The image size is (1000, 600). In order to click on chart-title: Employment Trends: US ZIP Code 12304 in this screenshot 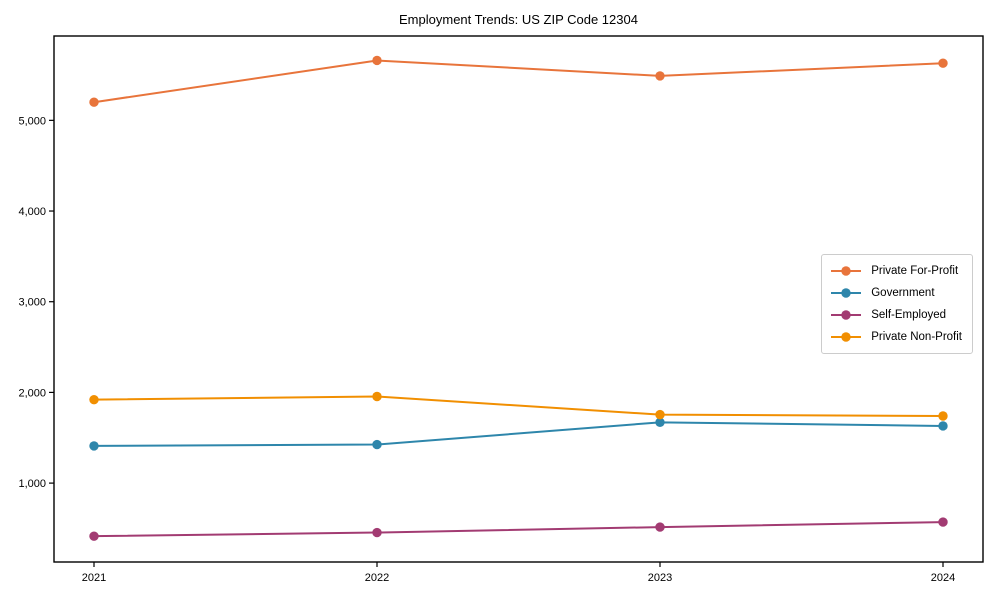, I will do `click(518, 19)`.